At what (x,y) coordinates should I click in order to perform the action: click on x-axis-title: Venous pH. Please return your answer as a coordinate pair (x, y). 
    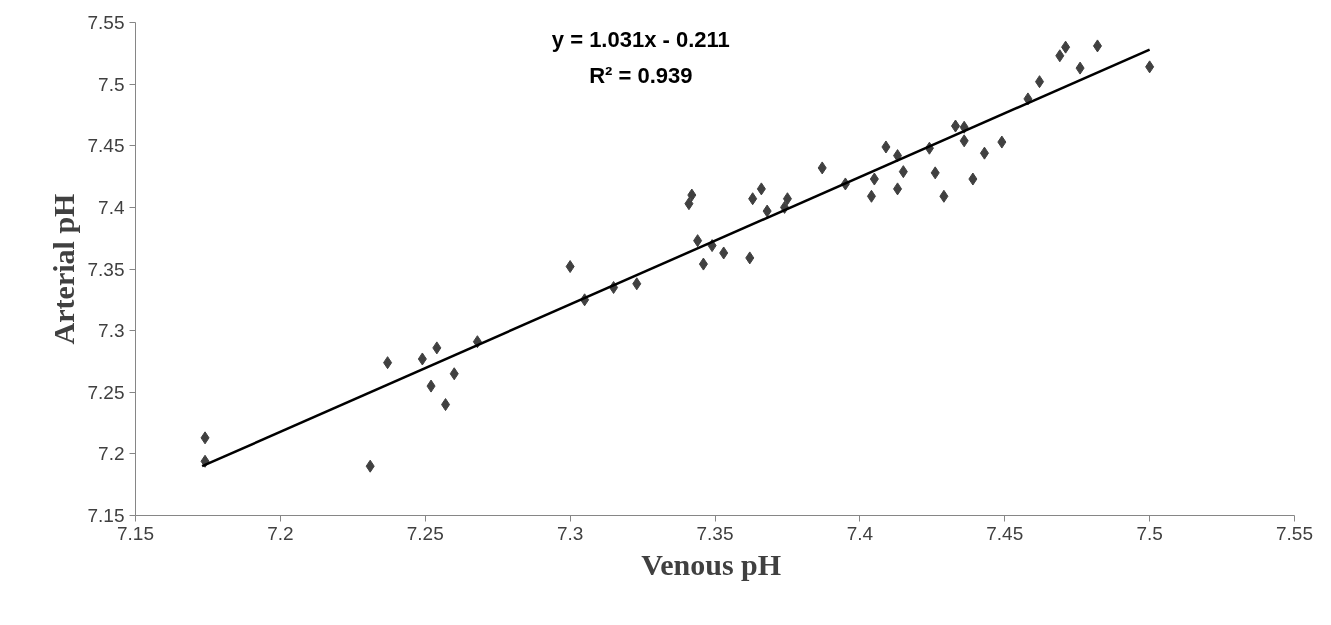
    Looking at the image, I should click on (711, 564).